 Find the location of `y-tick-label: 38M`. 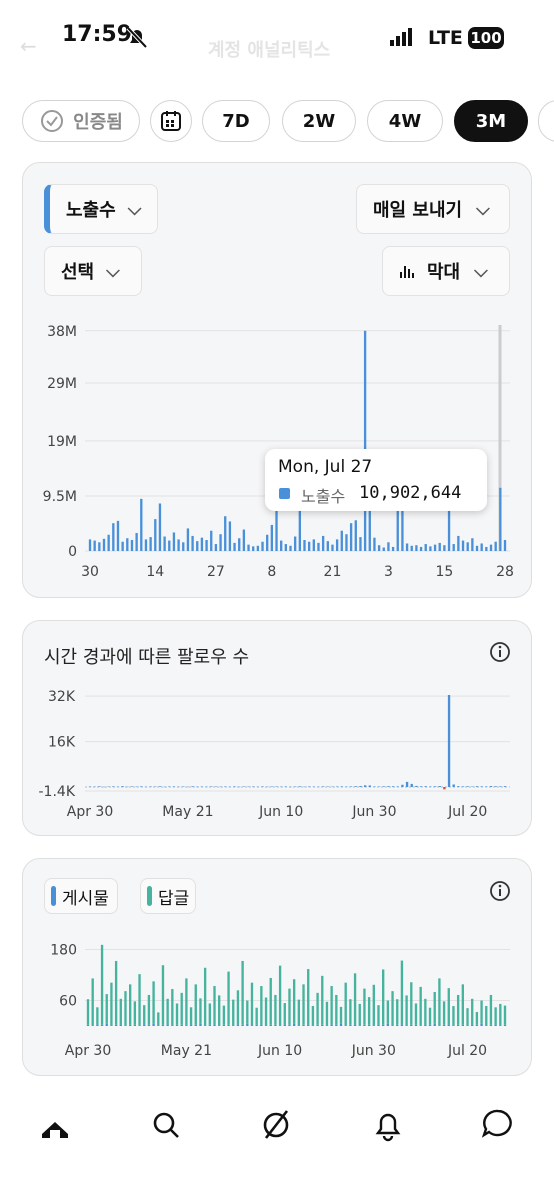

y-tick-label: 38M is located at coordinates (62, 332).